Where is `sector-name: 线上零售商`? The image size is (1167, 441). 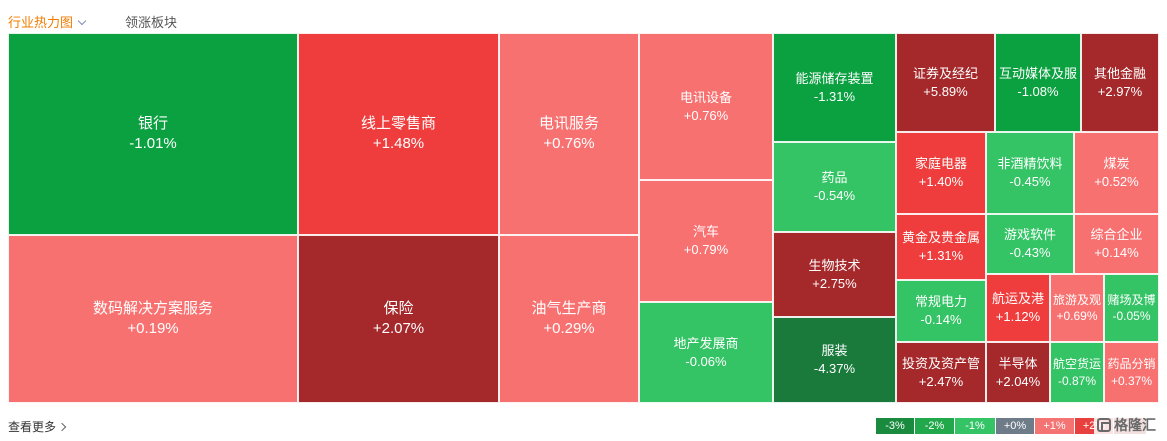
sector-name: 线上零售商 is located at coordinates (398, 123).